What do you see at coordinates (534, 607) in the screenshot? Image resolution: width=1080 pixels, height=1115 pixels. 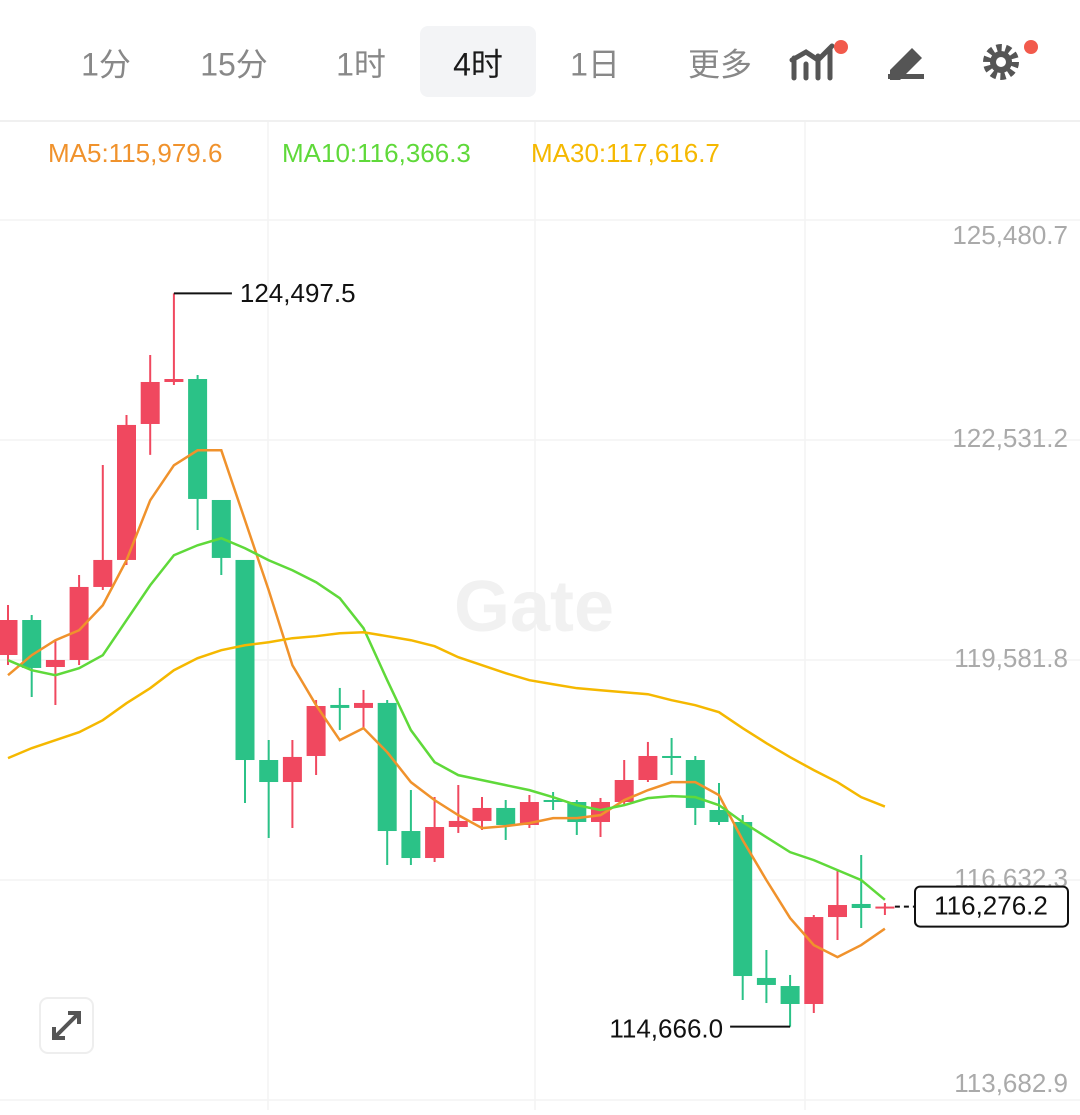 I see `watermark: Gate` at bounding box center [534, 607].